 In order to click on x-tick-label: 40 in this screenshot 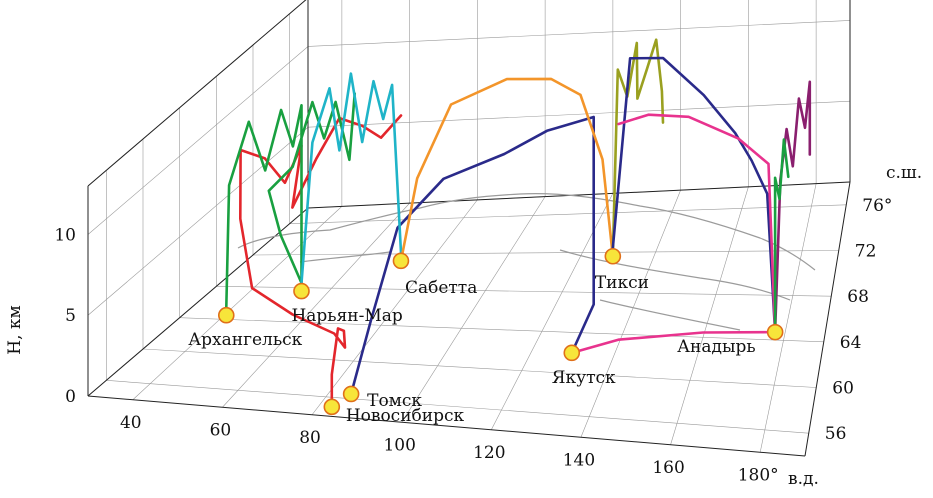, I will do `click(131, 423)`.